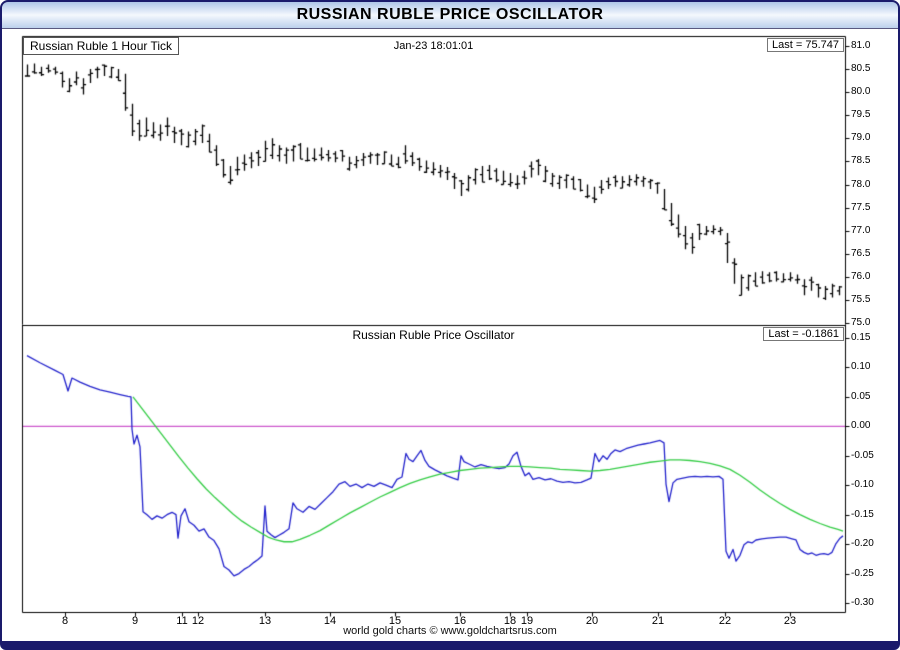 The width and height of the screenshot is (900, 650). What do you see at coordinates (592, 621) in the screenshot?
I see `x-tick-label: 20` at bounding box center [592, 621].